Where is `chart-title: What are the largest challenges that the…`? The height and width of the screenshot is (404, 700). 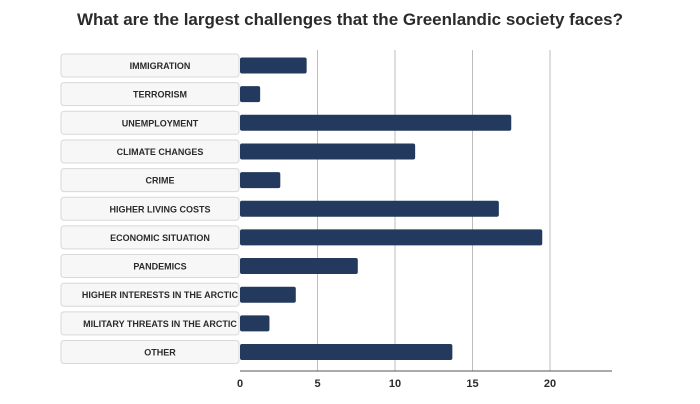
chart-title: What are the largest challenges that the… is located at coordinates (350, 19).